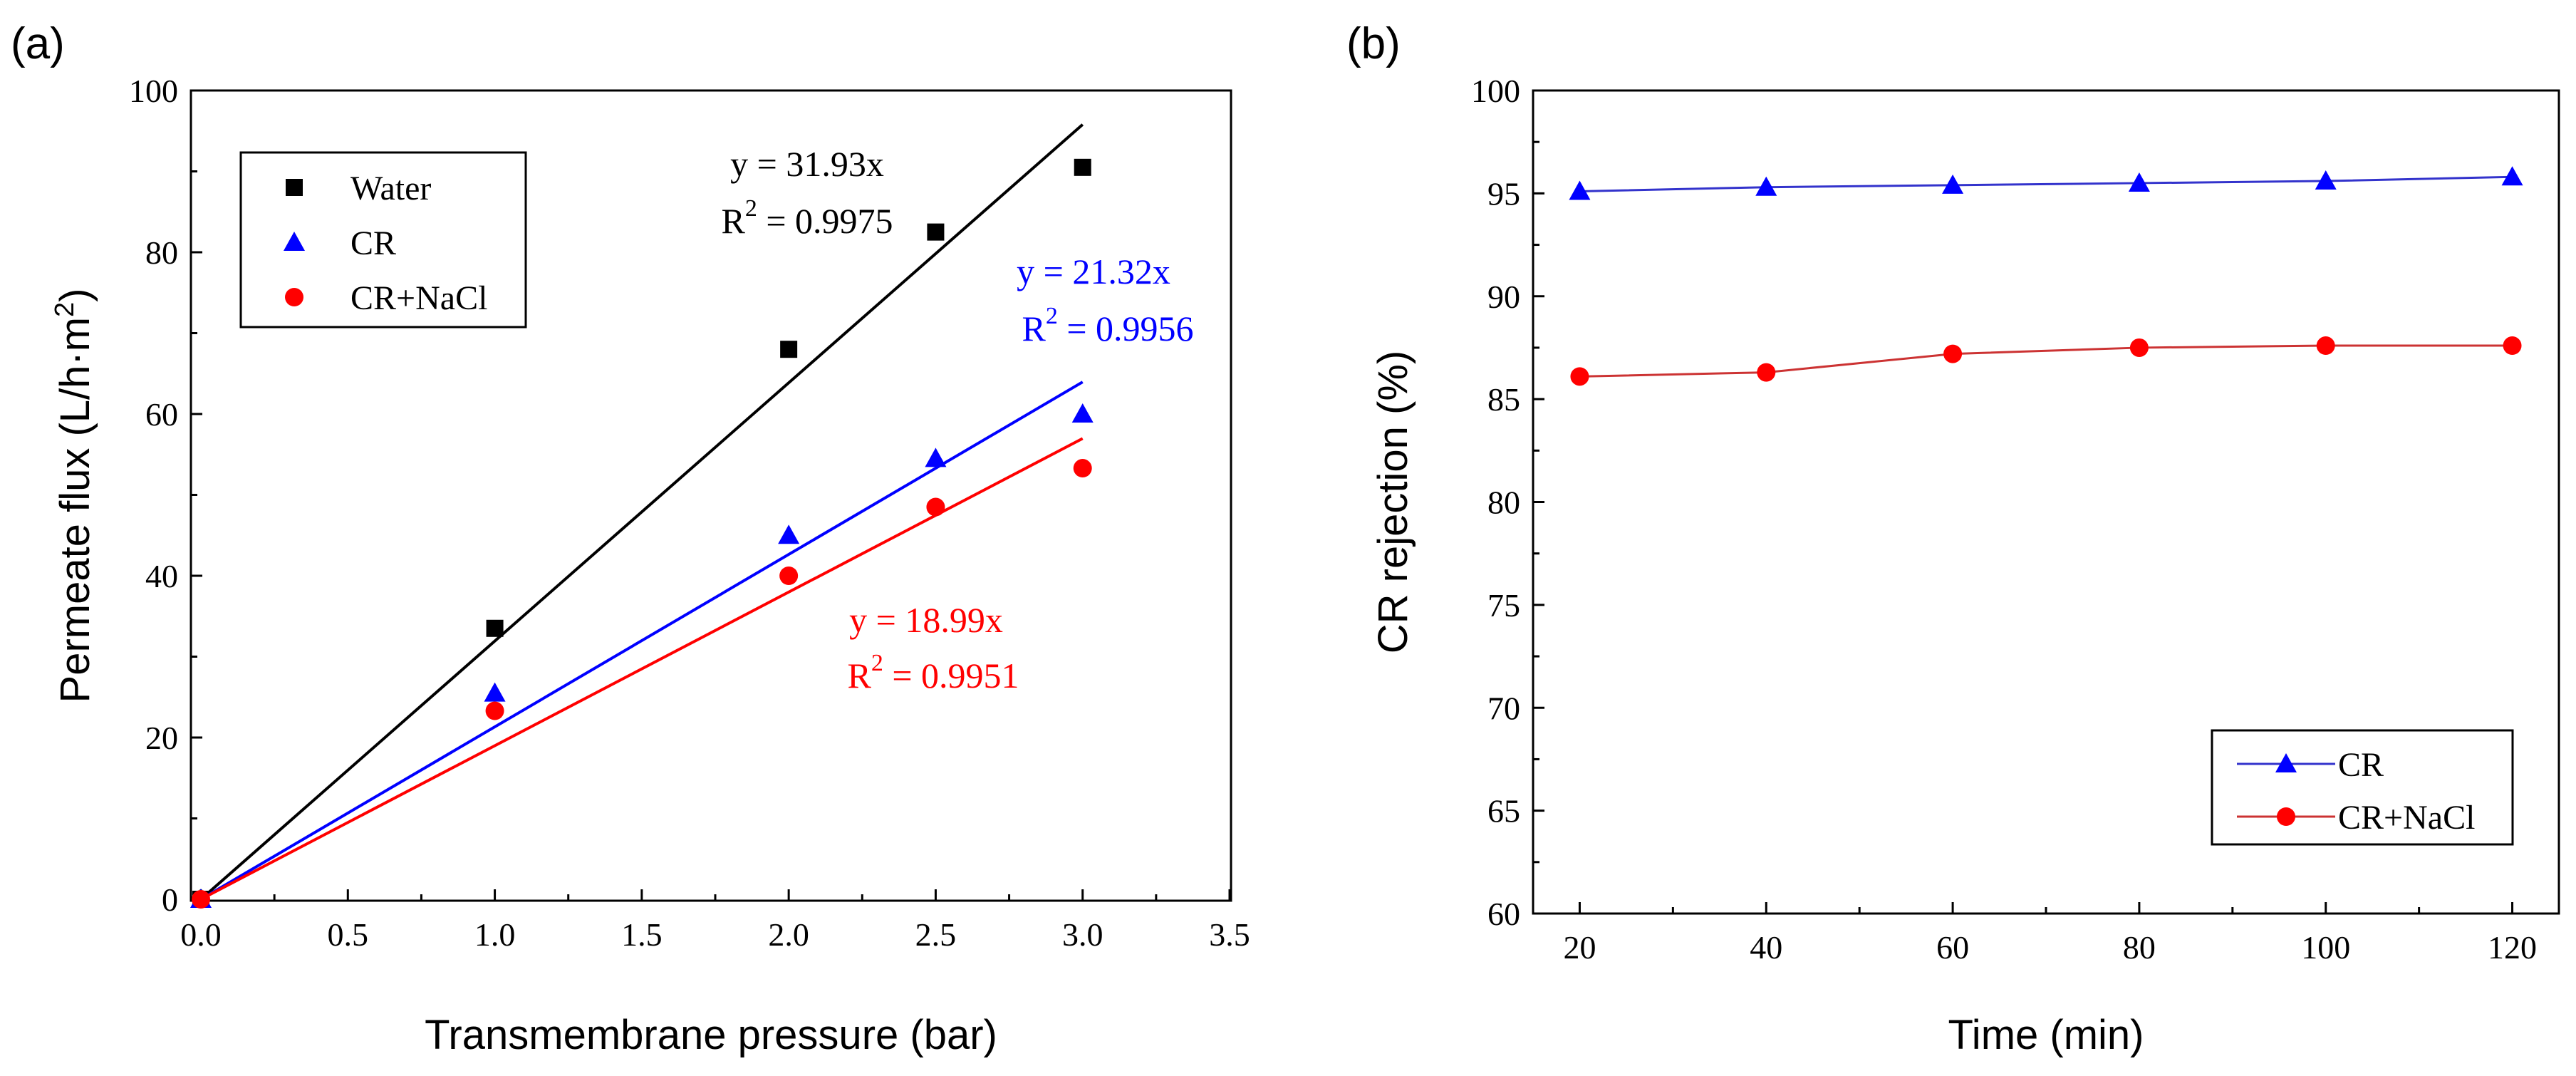 Image resolution: width=2576 pixels, height=1076 pixels. Describe the element at coordinates (2139, 947) in the screenshot. I see `chart-b-xtick-label: 80` at that location.